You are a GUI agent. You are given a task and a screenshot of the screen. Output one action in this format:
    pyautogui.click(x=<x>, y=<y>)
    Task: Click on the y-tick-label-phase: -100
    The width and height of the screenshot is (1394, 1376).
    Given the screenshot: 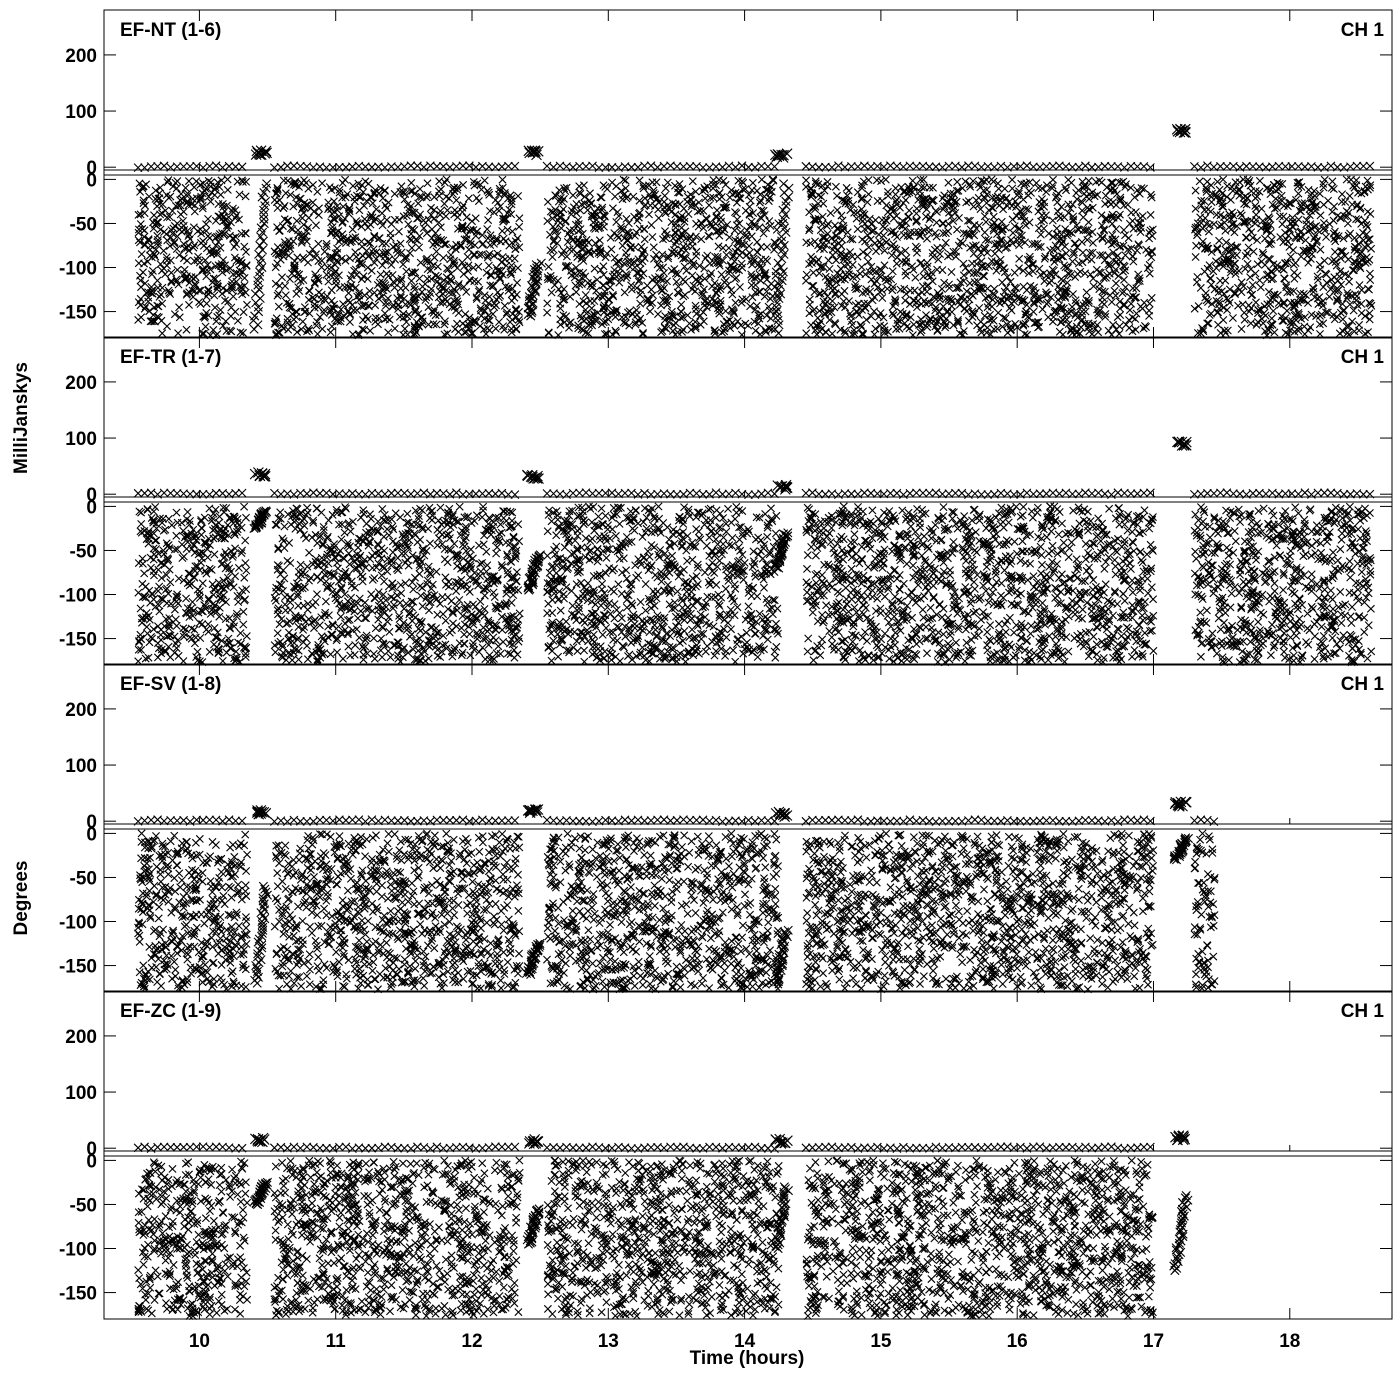 What is the action you would take?
    pyautogui.click(x=78, y=269)
    